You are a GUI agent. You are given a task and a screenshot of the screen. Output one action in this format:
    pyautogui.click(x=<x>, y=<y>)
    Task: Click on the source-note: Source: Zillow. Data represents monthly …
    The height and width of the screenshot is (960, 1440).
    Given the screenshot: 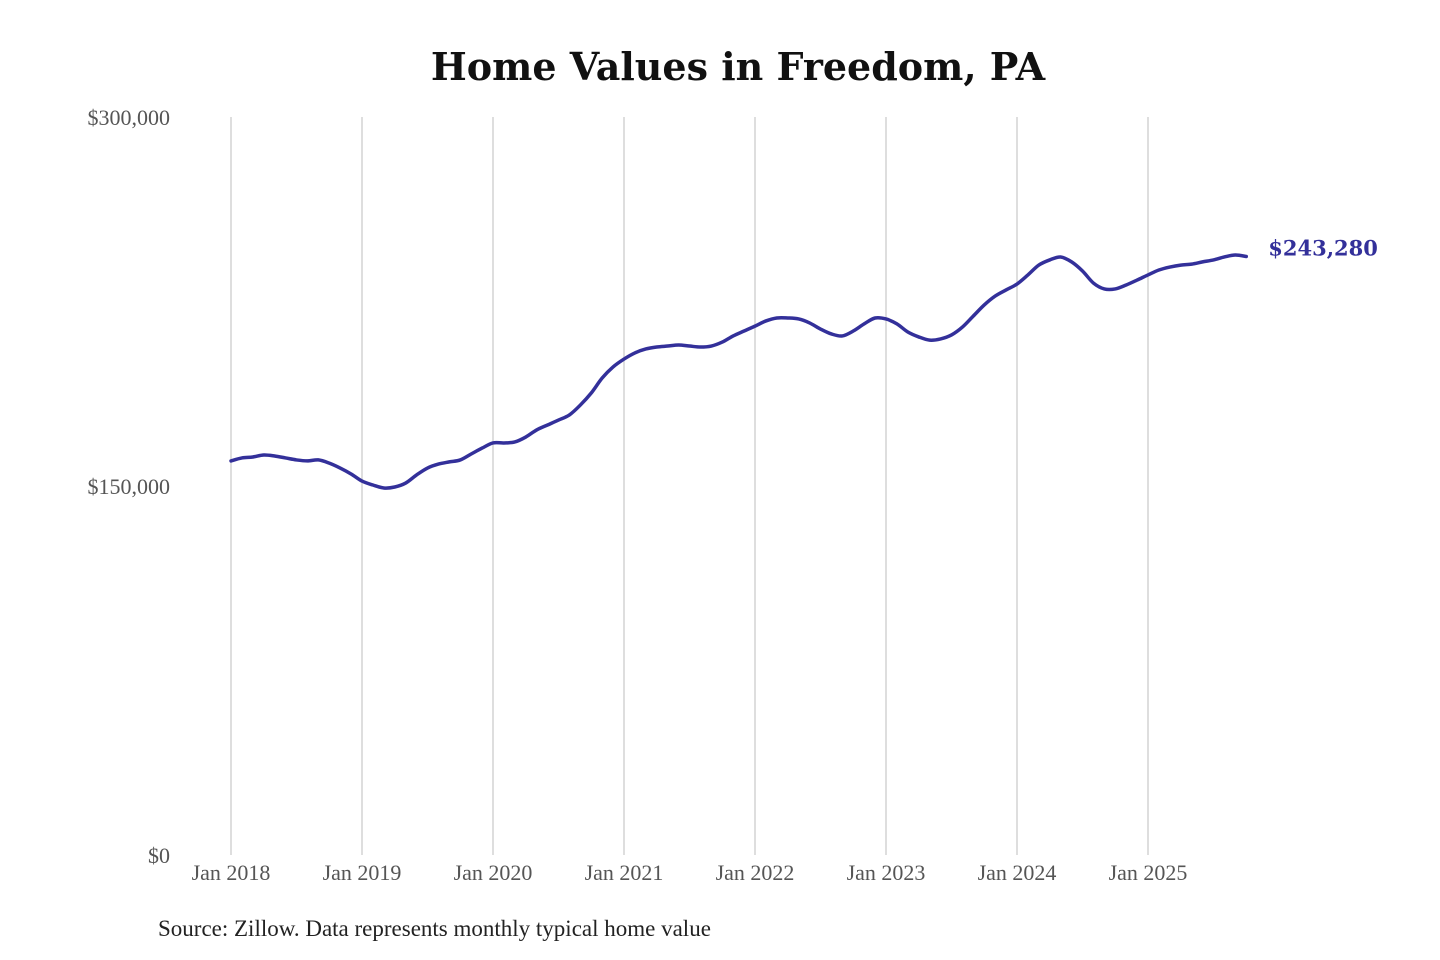 What is the action you would take?
    pyautogui.click(x=434, y=928)
    